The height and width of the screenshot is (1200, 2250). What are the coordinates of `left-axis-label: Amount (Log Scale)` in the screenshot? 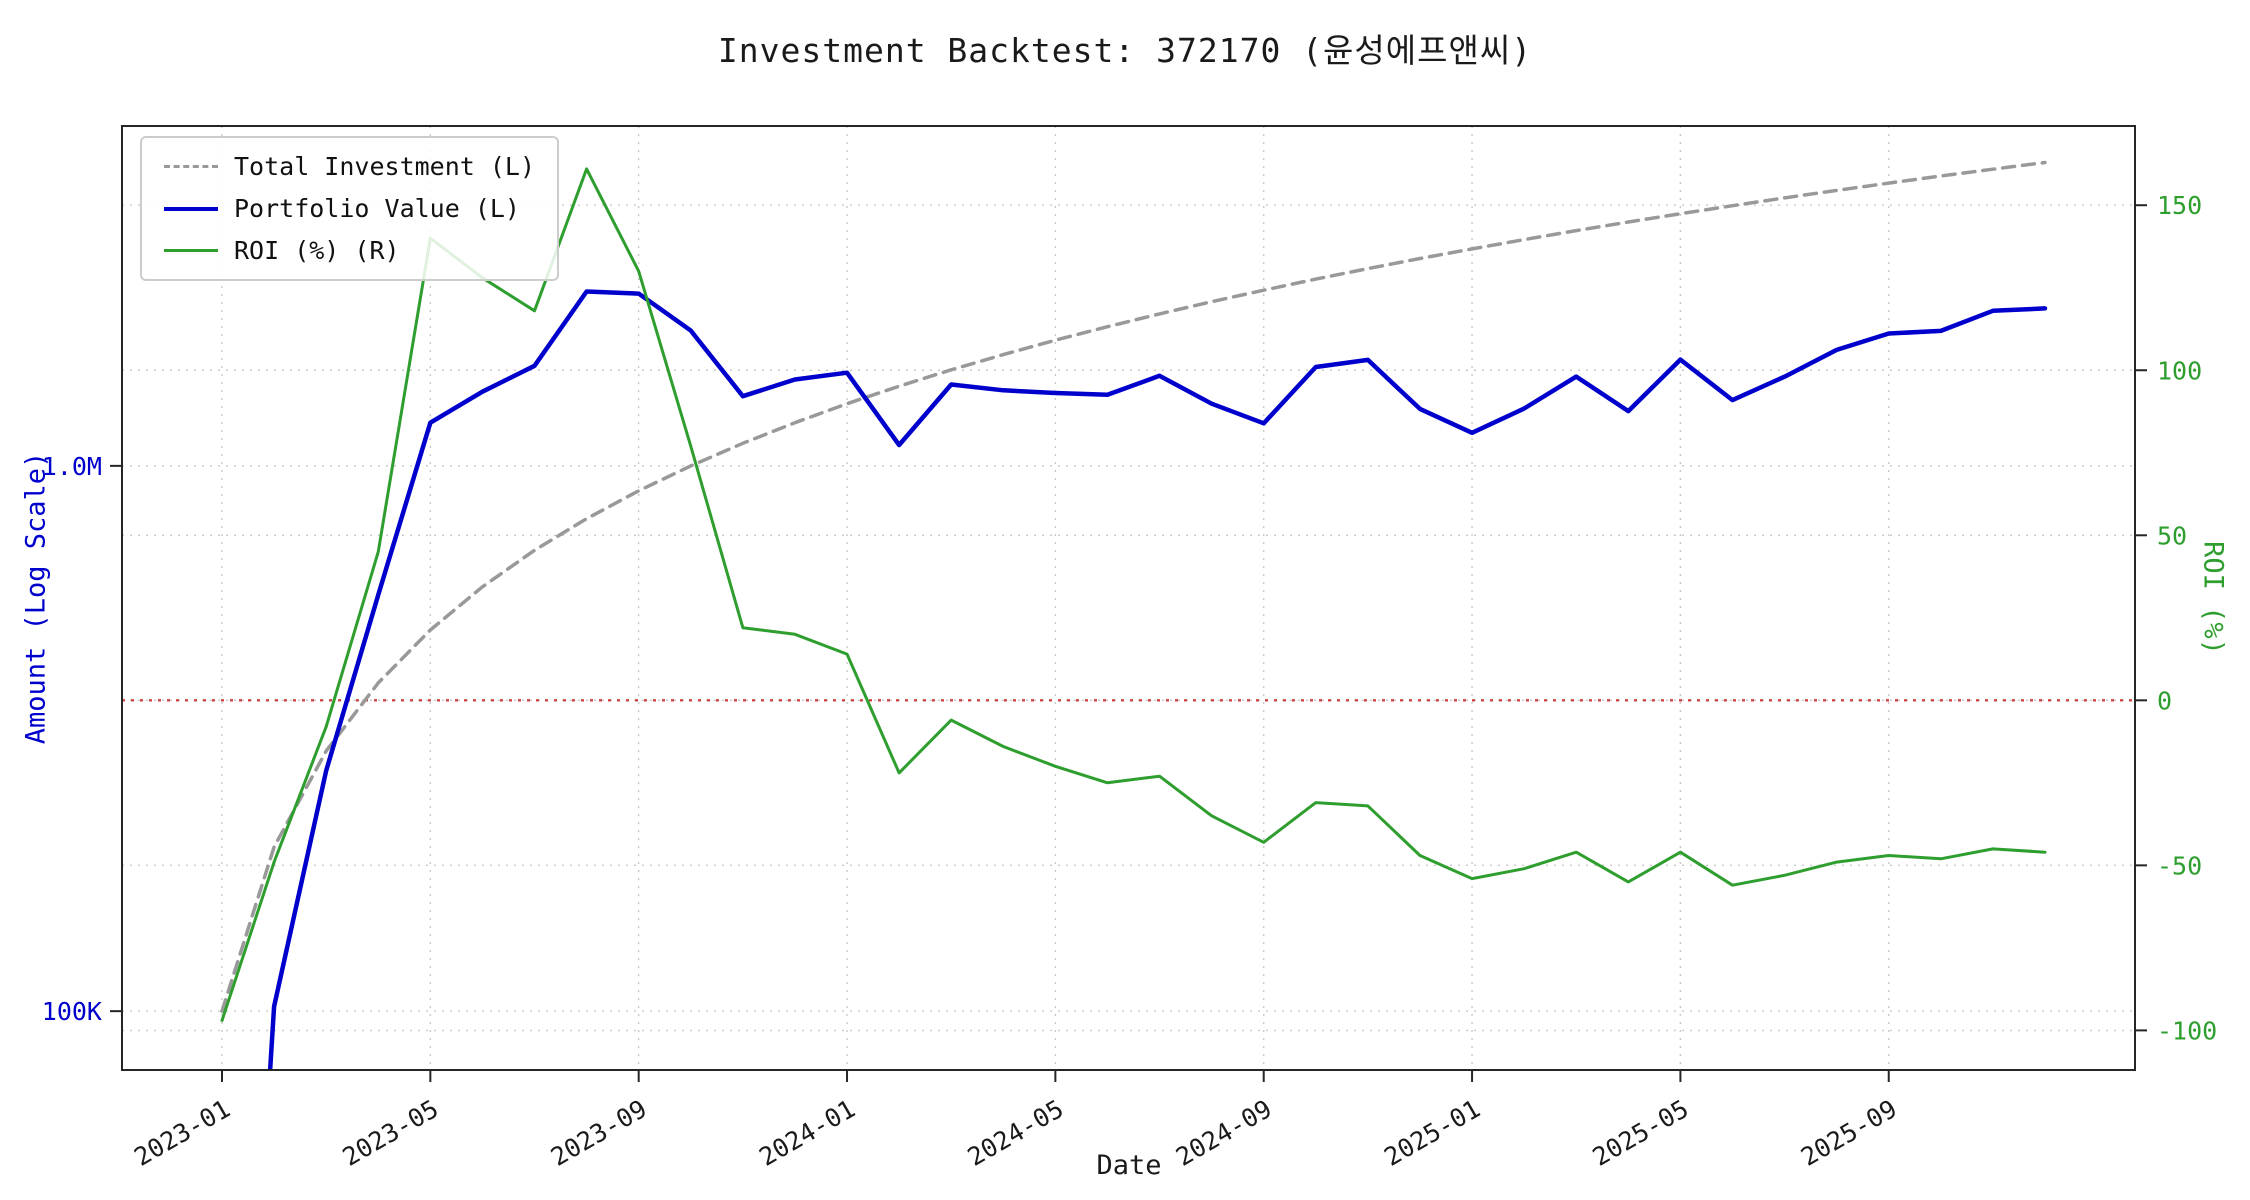 It's located at (36, 598).